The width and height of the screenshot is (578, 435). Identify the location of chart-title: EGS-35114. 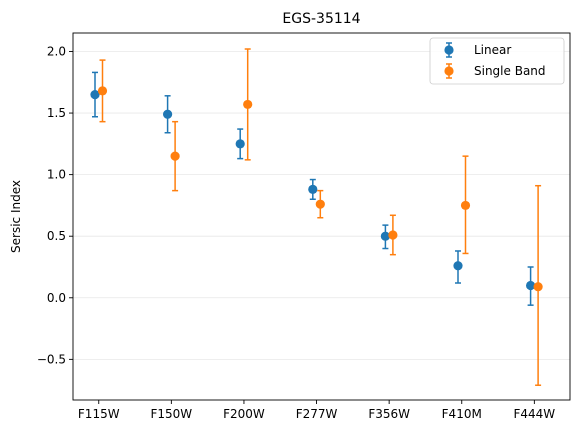
(321, 19).